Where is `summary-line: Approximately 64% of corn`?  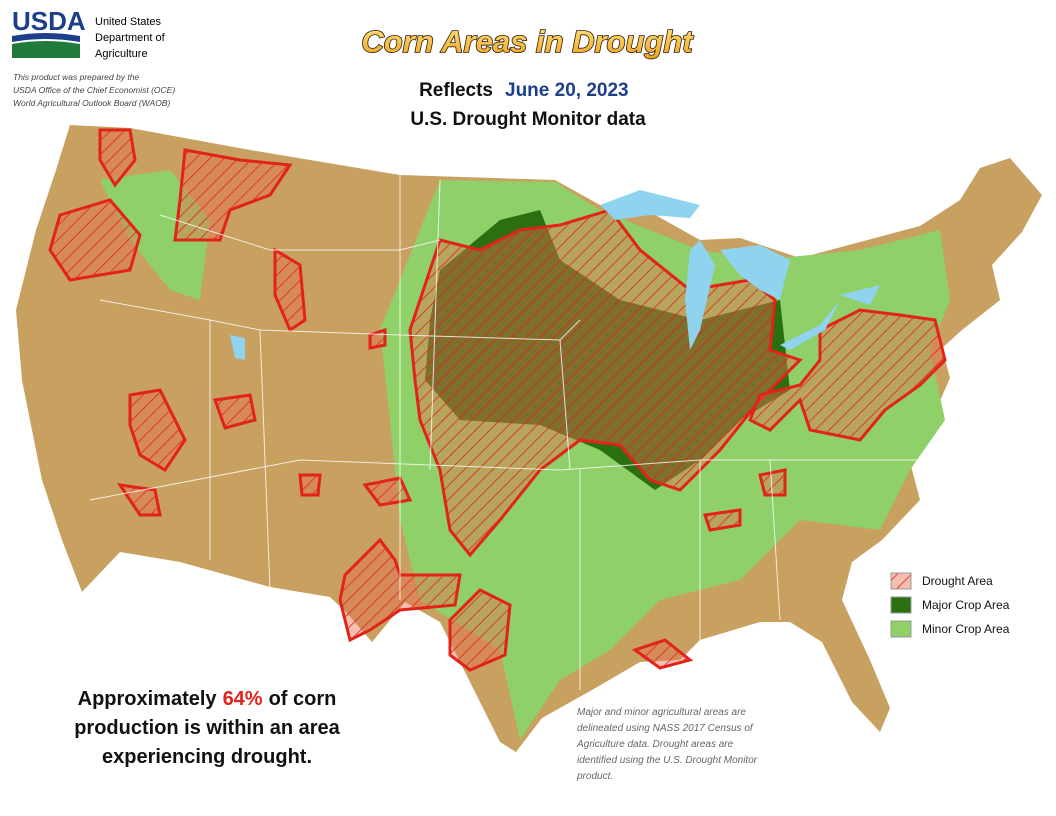 summary-line: Approximately 64% of corn is located at coordinates (207, 699).